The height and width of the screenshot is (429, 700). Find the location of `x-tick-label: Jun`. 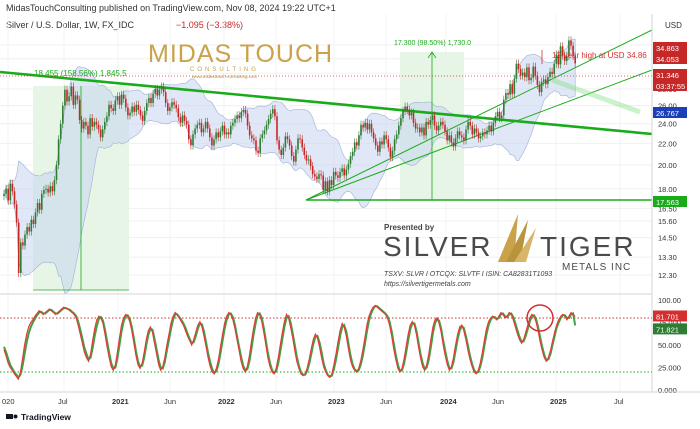

x-tick-label: Jun is located at coordinates (498, 401).